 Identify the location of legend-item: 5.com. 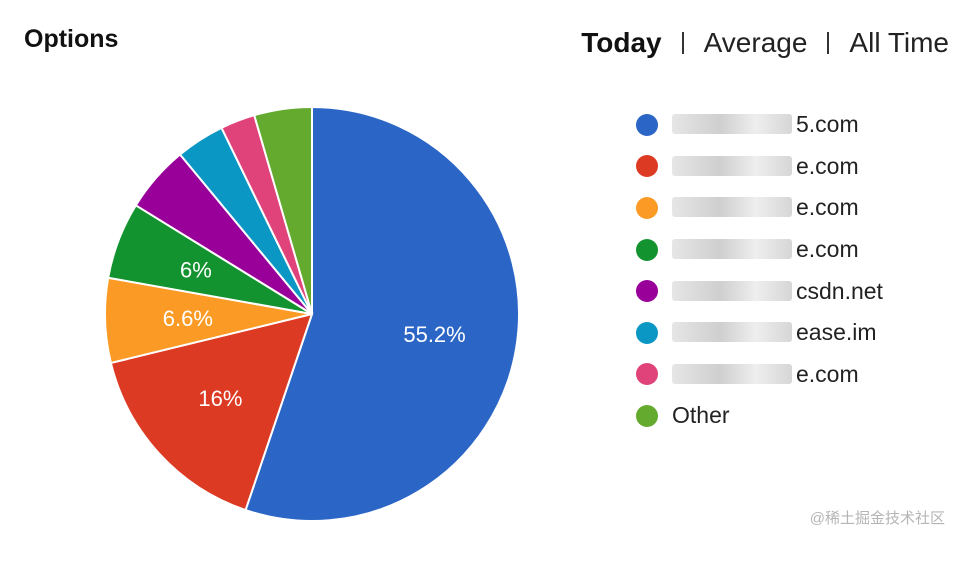
(796, 125).